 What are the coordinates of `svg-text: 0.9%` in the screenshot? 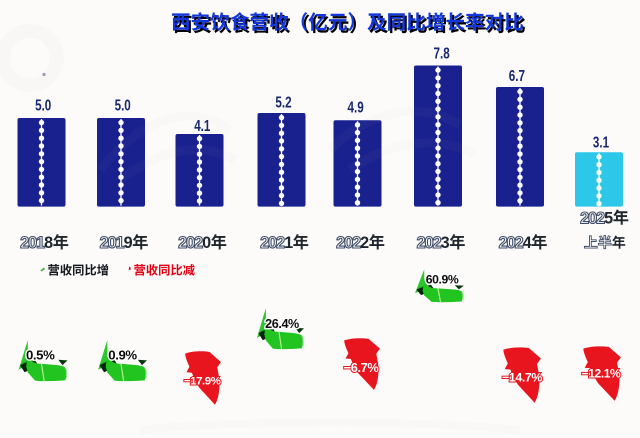 It's located at (122, 354).